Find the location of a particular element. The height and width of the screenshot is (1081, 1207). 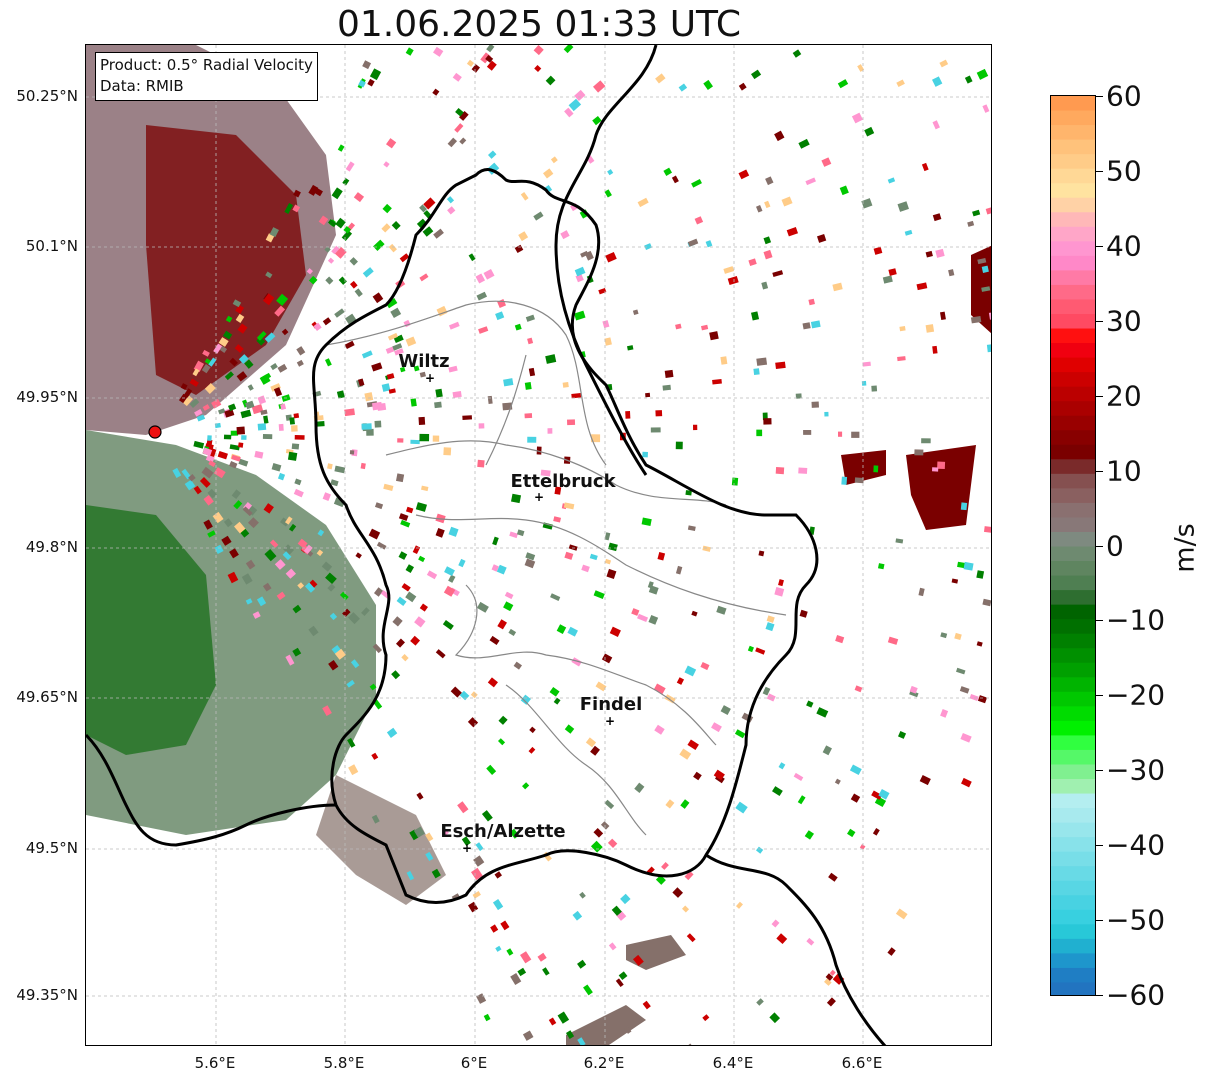

radar-site-marker is located at coordinates (155, 432).